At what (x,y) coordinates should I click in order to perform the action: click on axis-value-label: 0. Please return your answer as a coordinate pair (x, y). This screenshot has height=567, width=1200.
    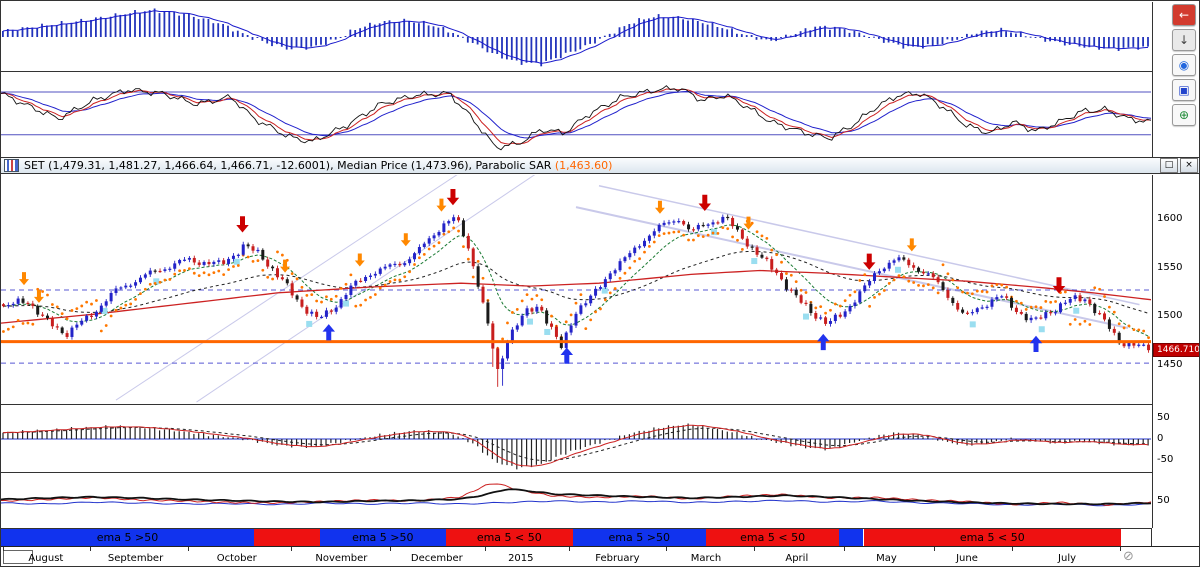
    Looking at the image, I should click on (1160, 438).